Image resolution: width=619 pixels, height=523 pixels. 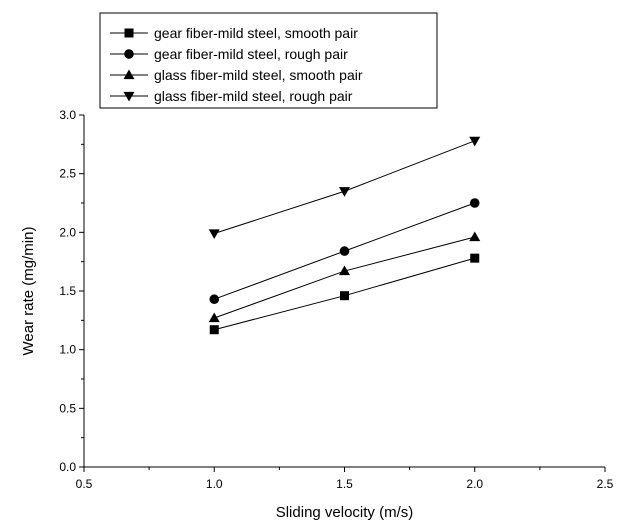 I want to click on y-tick-label: 2.0, so click(x=67, y=232).